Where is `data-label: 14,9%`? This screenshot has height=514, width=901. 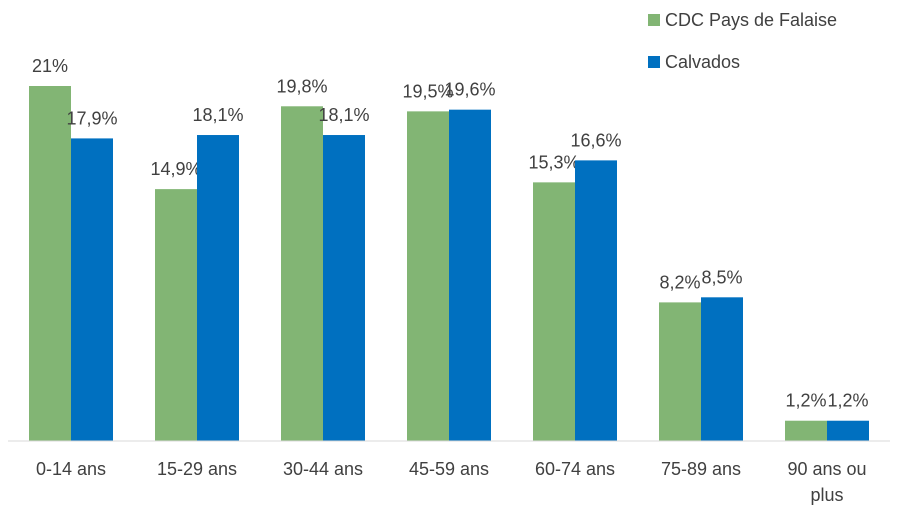 data-label: 14,9% is located at coordinates (175, 169).